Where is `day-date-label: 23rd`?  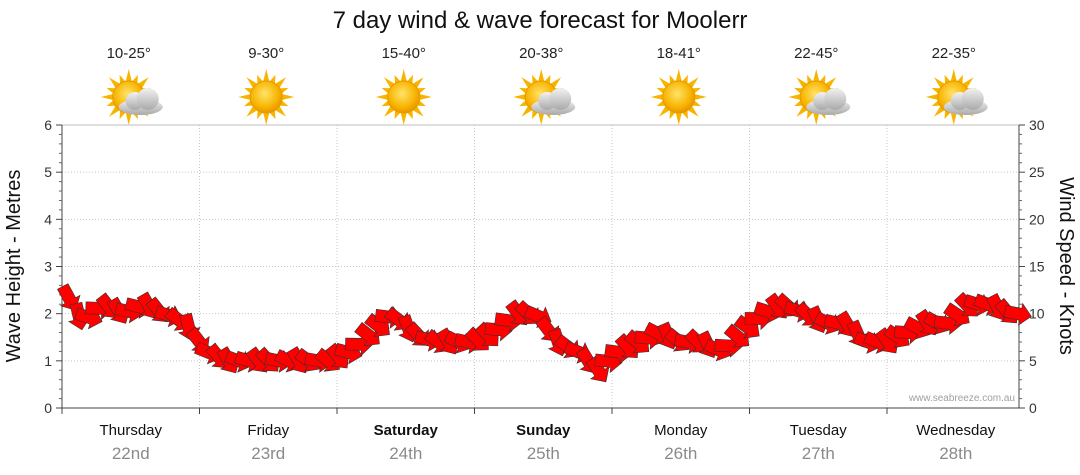 day-date-label: 23rd is located at coordinates (268, 453).